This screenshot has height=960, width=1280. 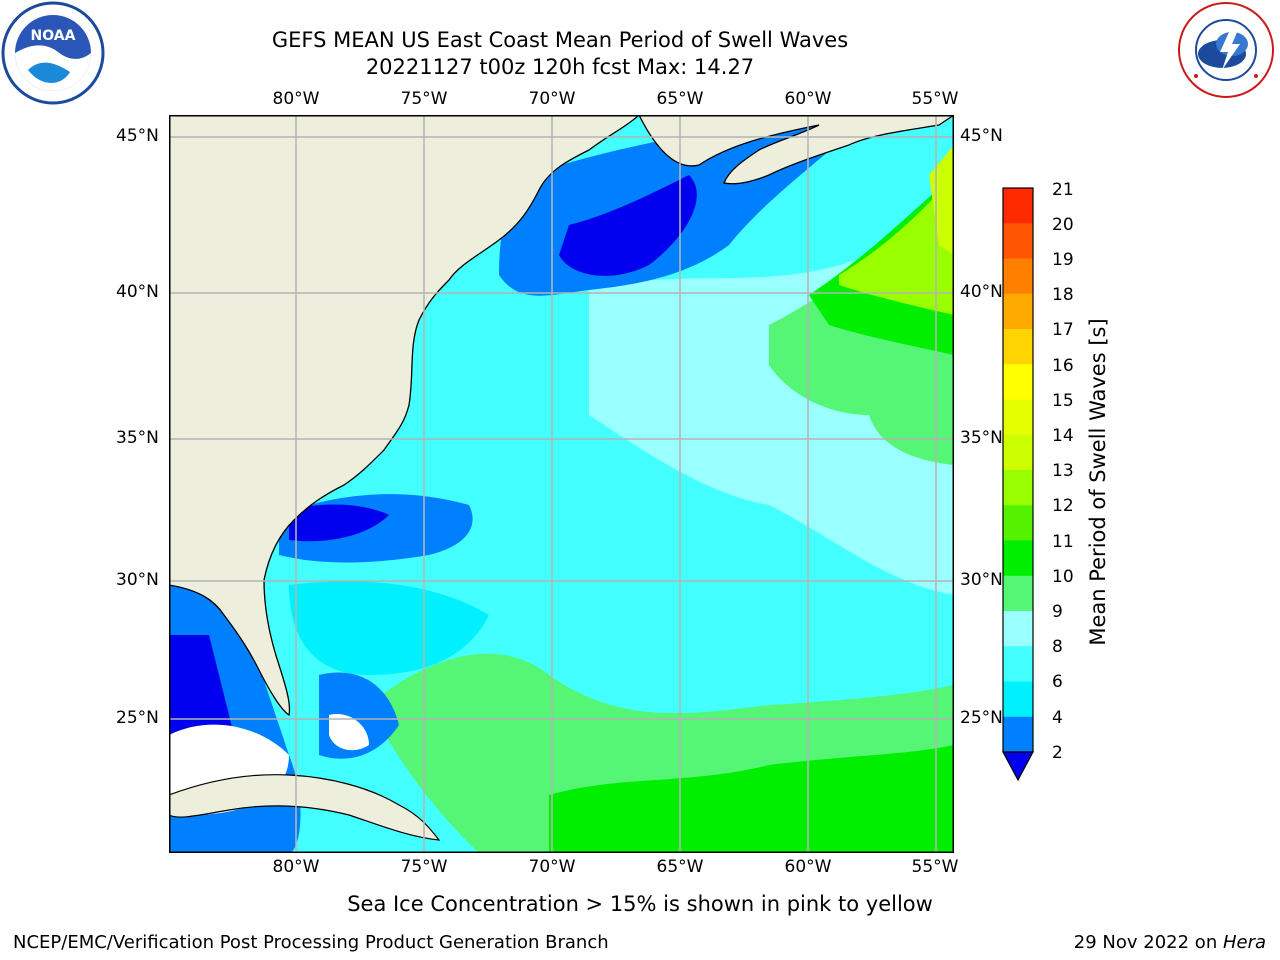 What do you see at coordinates (296, 99) in the screenshot?
I see `lon-label-top-80w: 80°W` at bounding box center [296, 99].